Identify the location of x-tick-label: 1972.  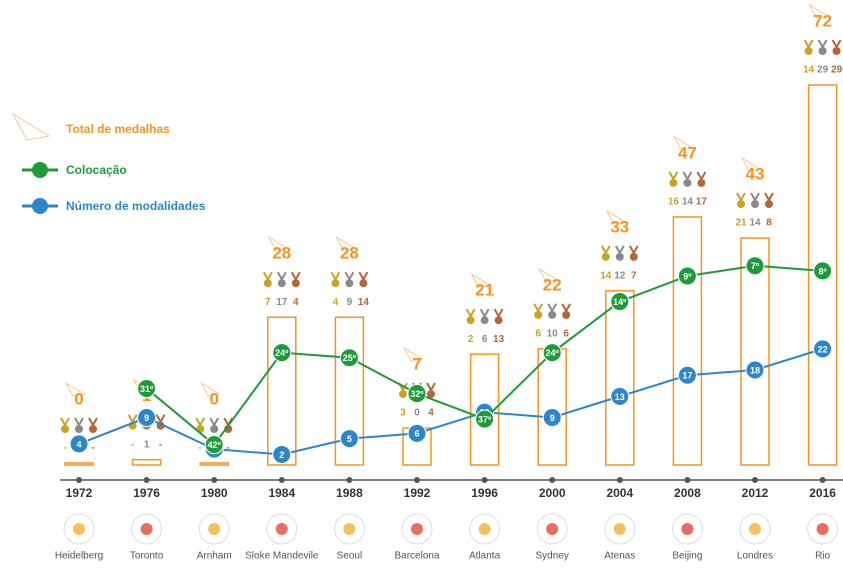
(79, 493).